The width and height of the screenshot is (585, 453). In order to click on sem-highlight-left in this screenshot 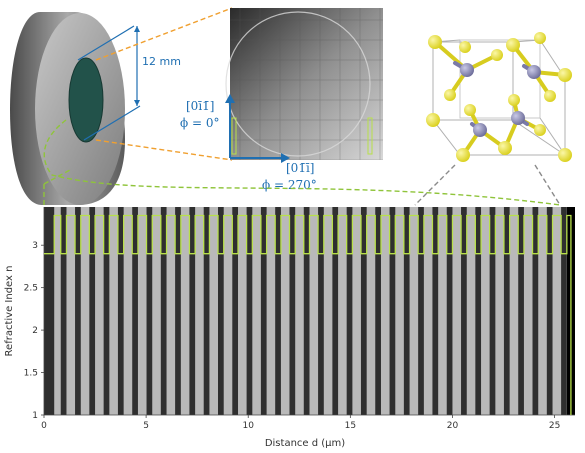, I will do `click(234, 136)`.